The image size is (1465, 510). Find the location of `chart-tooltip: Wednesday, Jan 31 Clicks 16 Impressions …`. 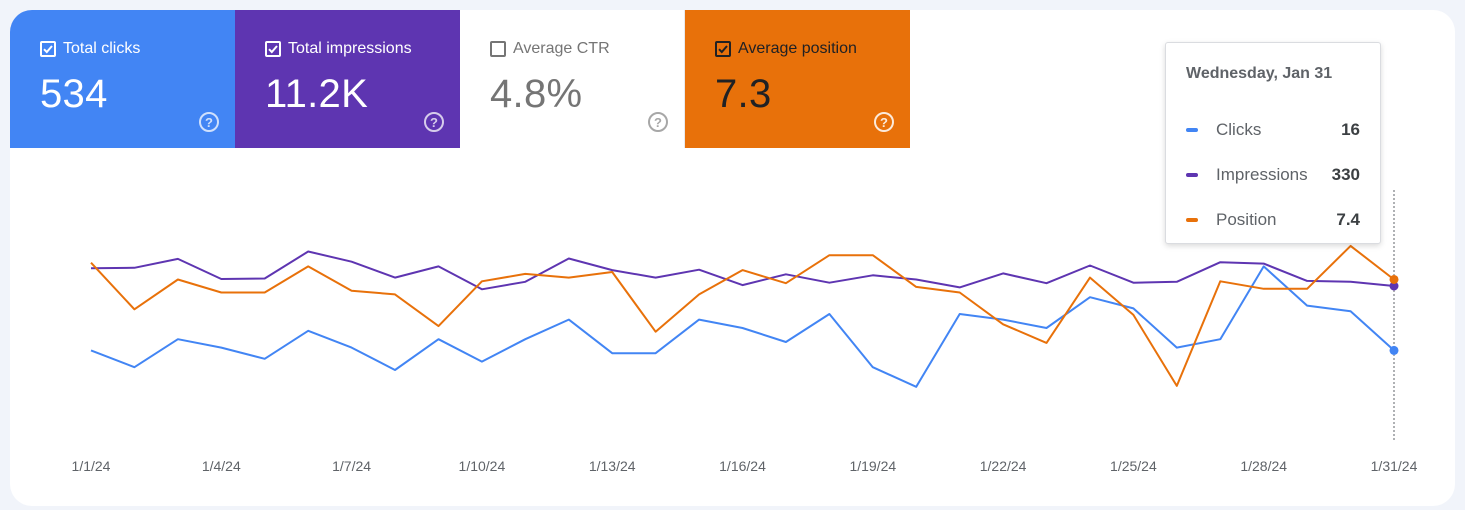

chart-tooltip: Wednesday, Jan 31 Clicks 16 Impressions … is located at coordinates (1273, 143).